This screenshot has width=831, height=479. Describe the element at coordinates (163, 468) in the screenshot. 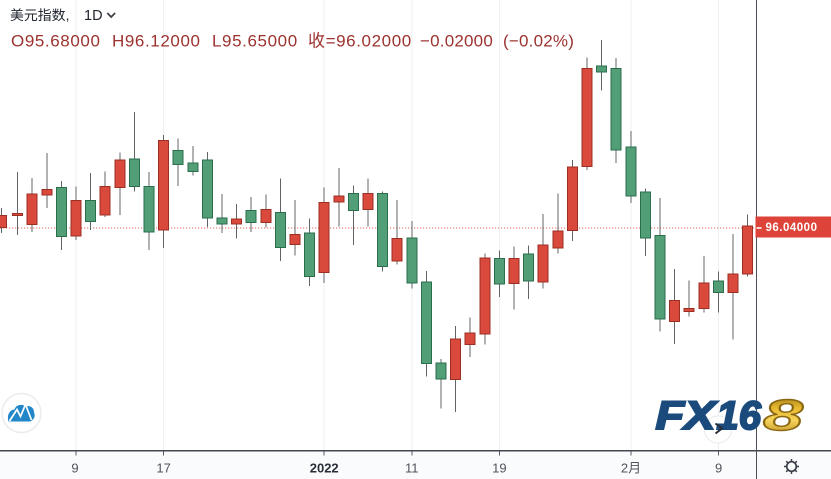

I see `svg-text: 17` at that location.